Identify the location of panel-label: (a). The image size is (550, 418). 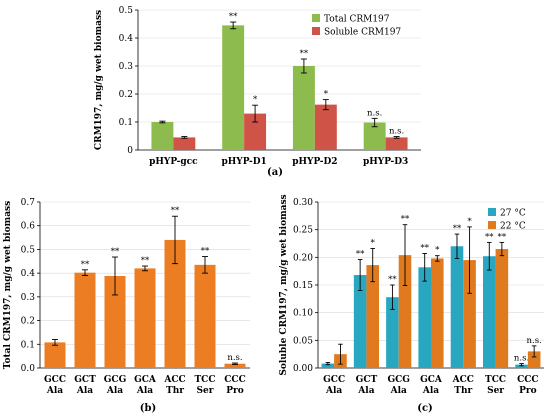
(275, 172).